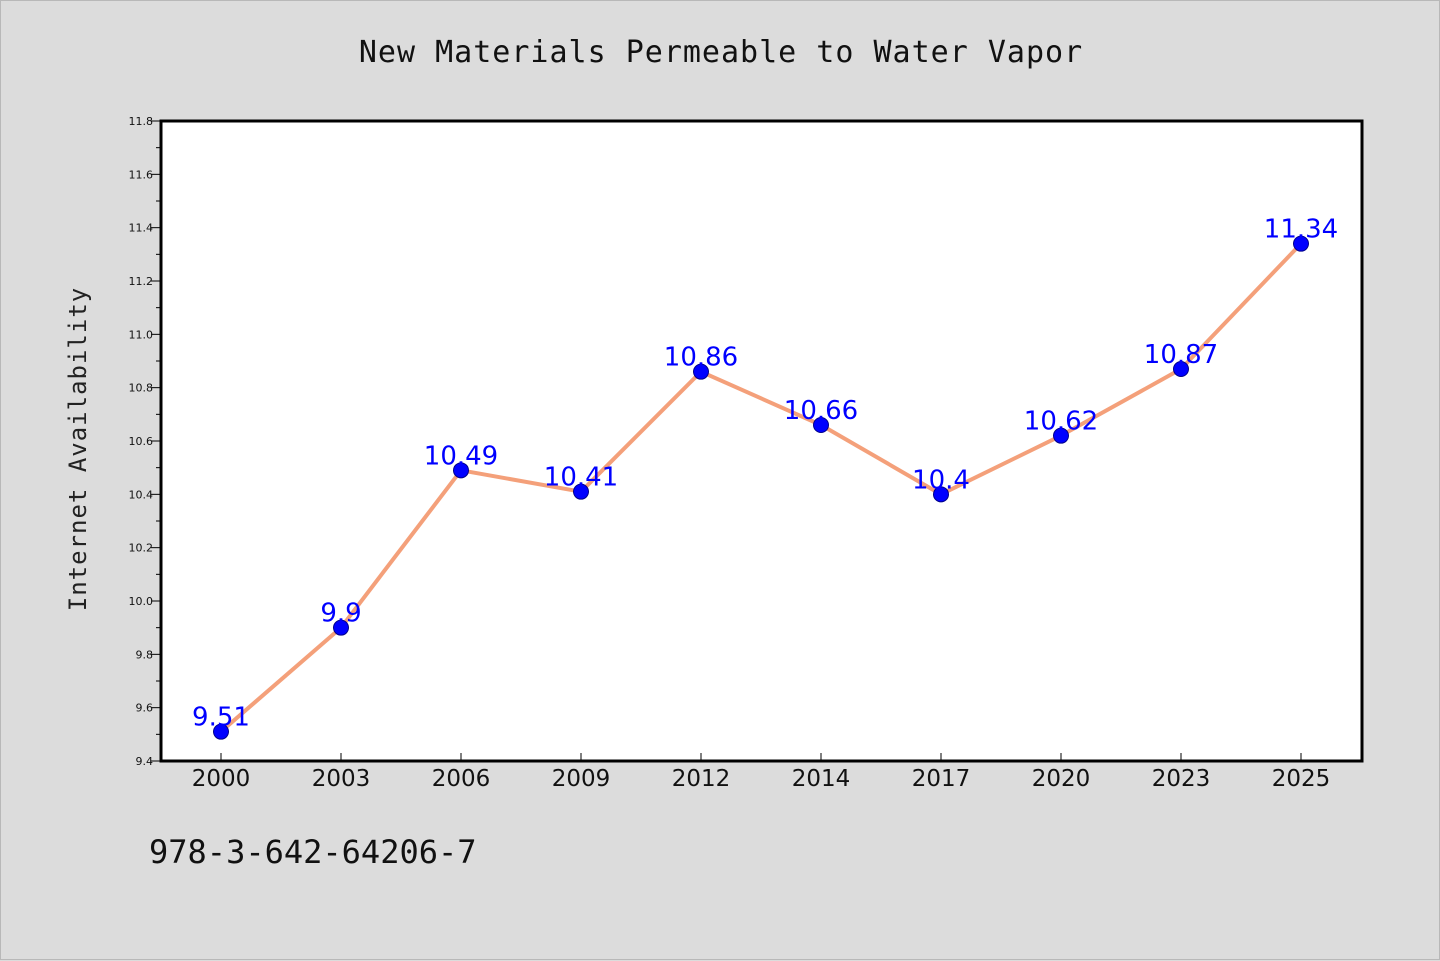 Image resolution: width=1440 pixels, height=961 pixels. Describe the element at coordinates (145, 708) in the screenshot. I see `y-tick-label: 9.6` at that location.